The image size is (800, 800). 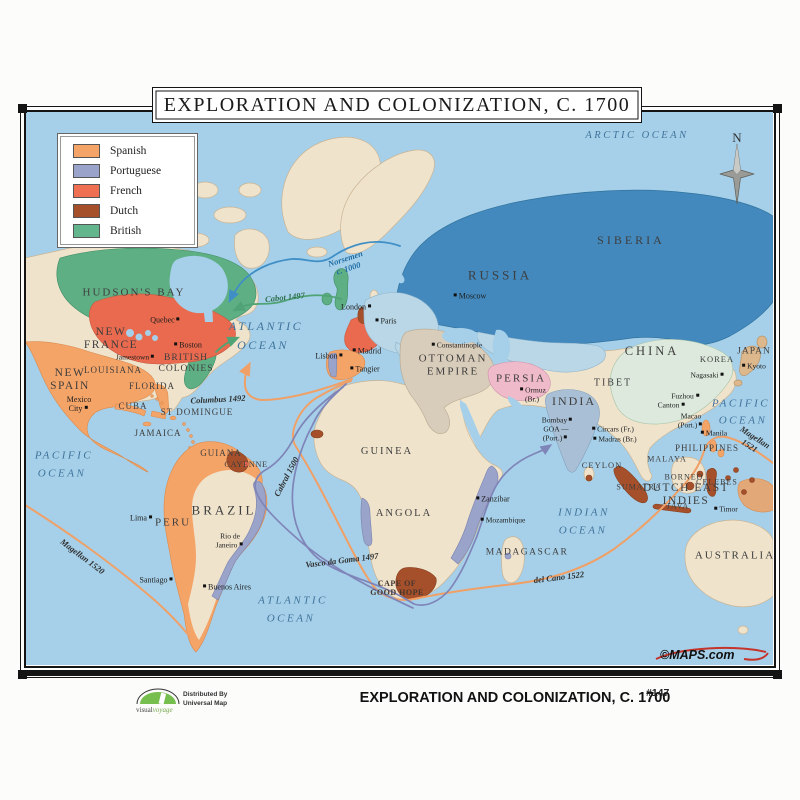 I want to click on compass-rose, so click(x=737, y=174).